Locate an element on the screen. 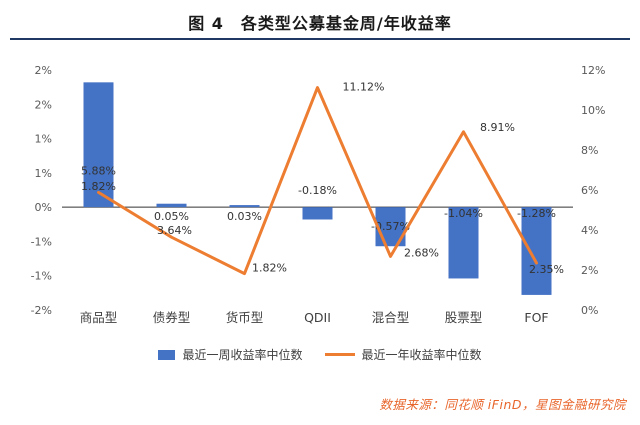  legend-yearly-label: 最近一年收益率中位数 is located at coordinates (421, 355).